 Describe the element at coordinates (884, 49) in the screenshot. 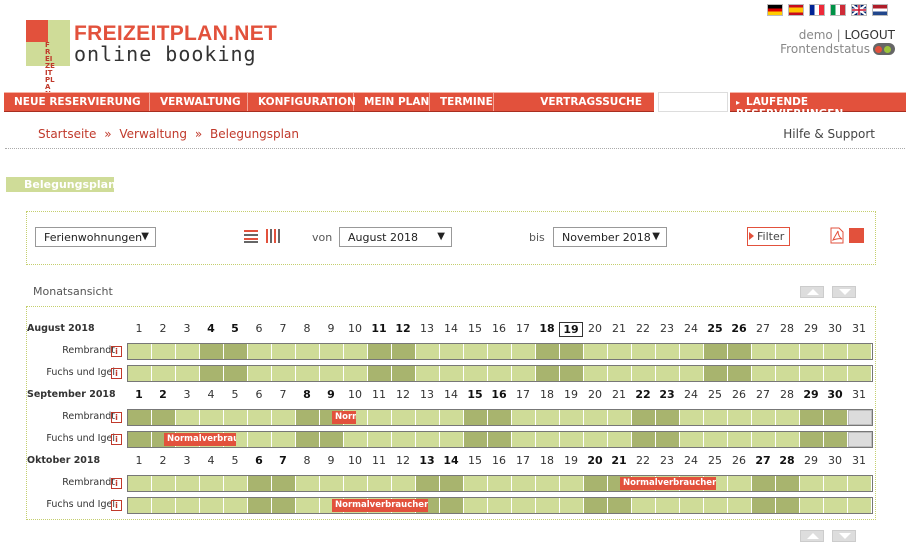

I see `frontend-status-toggle` at that location.